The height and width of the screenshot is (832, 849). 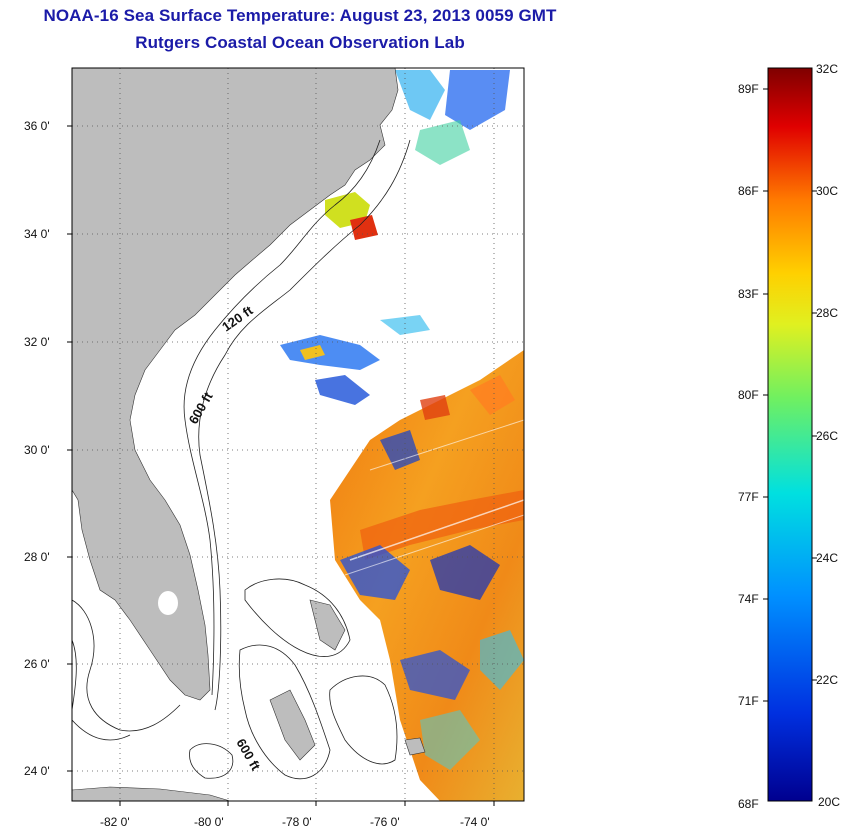 What do you see at coordinates (209, 822) in the screenshot?
I see `lon-label: -80 0'` at bounding box center [209, 822].